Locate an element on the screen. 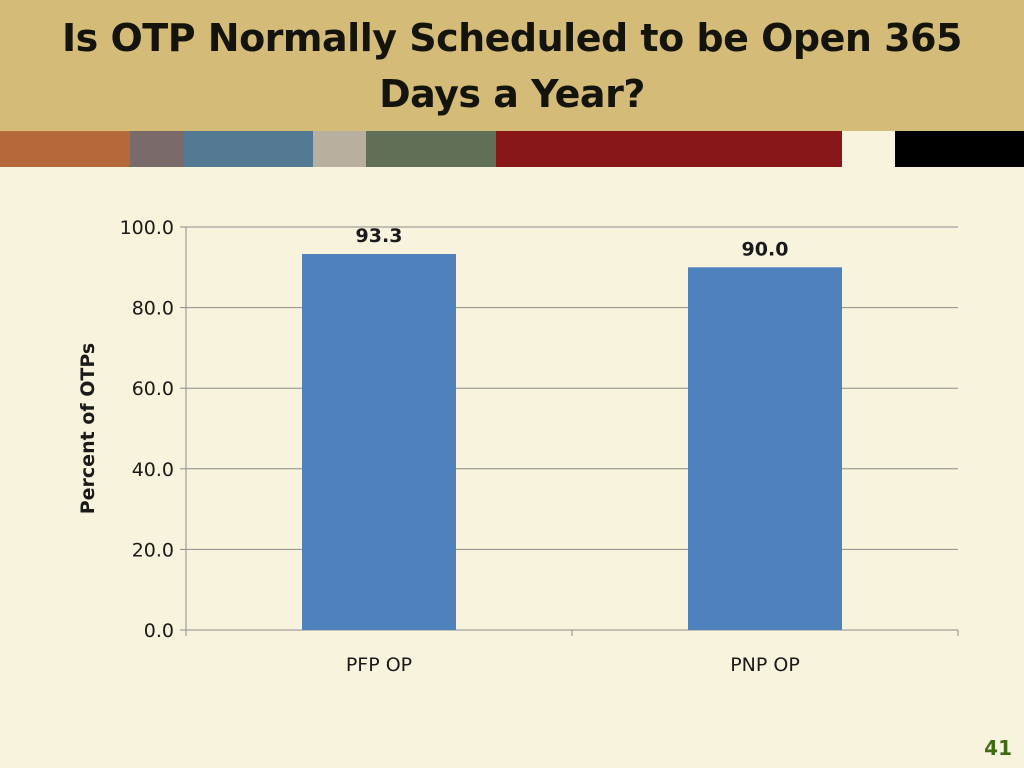 Image resolution: width=1024 pixels, height=768 pixels. bar-pfp-op is located at coordinates (379, 442).